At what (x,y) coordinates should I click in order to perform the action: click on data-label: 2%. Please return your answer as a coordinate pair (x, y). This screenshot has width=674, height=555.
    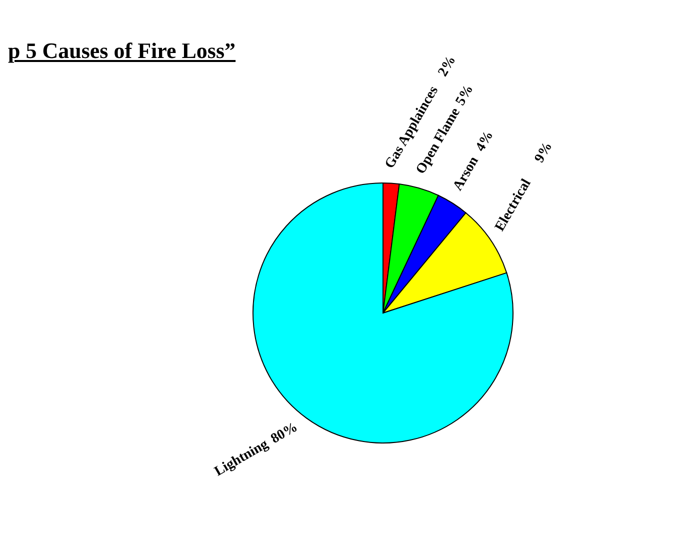
    Looking at the image, I should click on (448, 67).